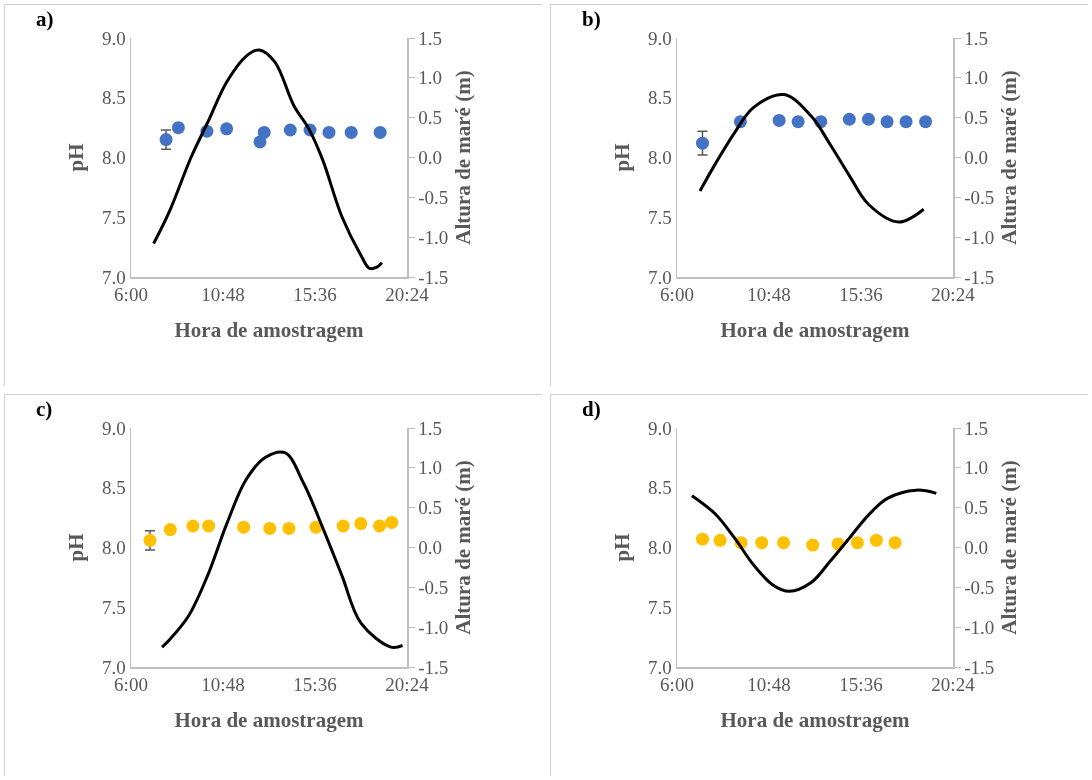 The image size is (1092, 780). What do you see at coordinates (591, 409) in the screenshot?
I see `chart-title: d)` at bounding box center [591, 409].